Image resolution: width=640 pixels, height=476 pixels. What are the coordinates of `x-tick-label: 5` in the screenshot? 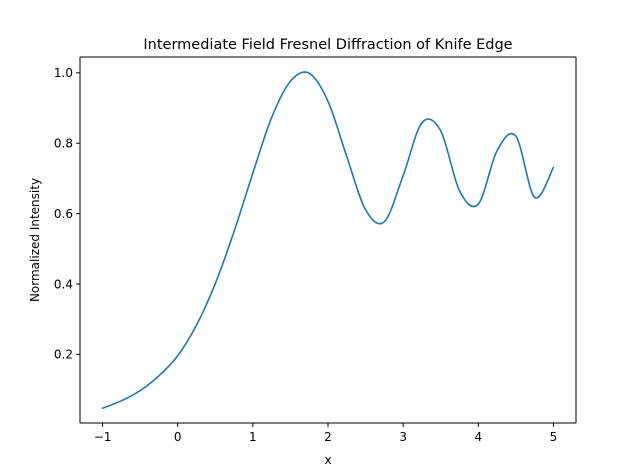 It's located at (554, 437).